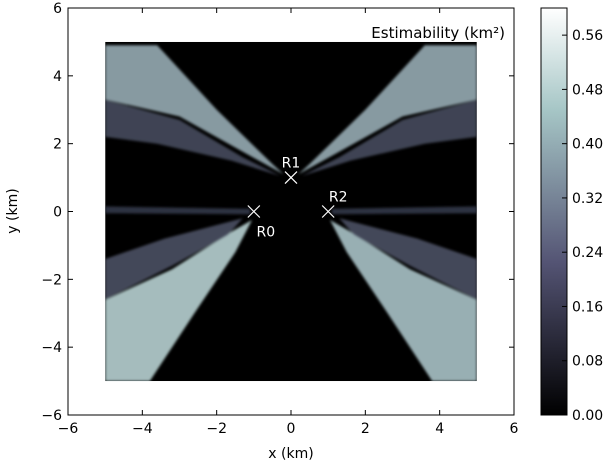  Describe the element at coordinates (291, 429) in the screenshot. I see `x-tick-label: 0` at that location.